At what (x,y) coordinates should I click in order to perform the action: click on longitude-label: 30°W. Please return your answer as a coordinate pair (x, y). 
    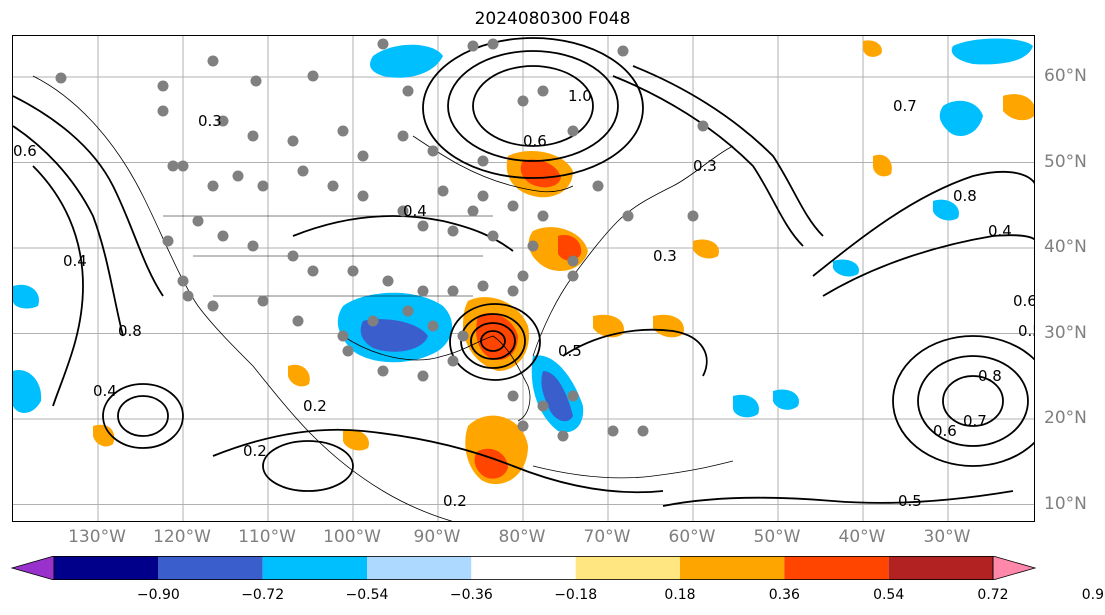
    Looking at the image, I should click on (947, 537).